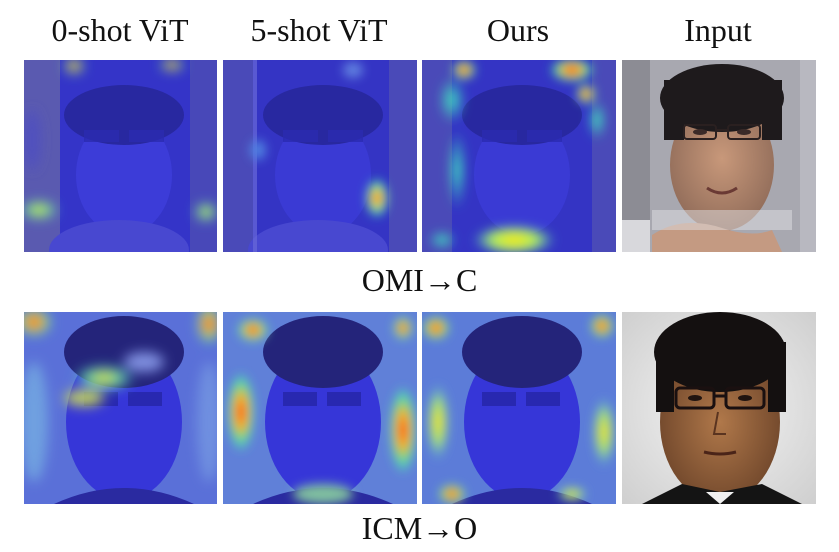 The image size is (839, 552). I want to click on heatmap-panel-row1-5shot, so click(320, 156).